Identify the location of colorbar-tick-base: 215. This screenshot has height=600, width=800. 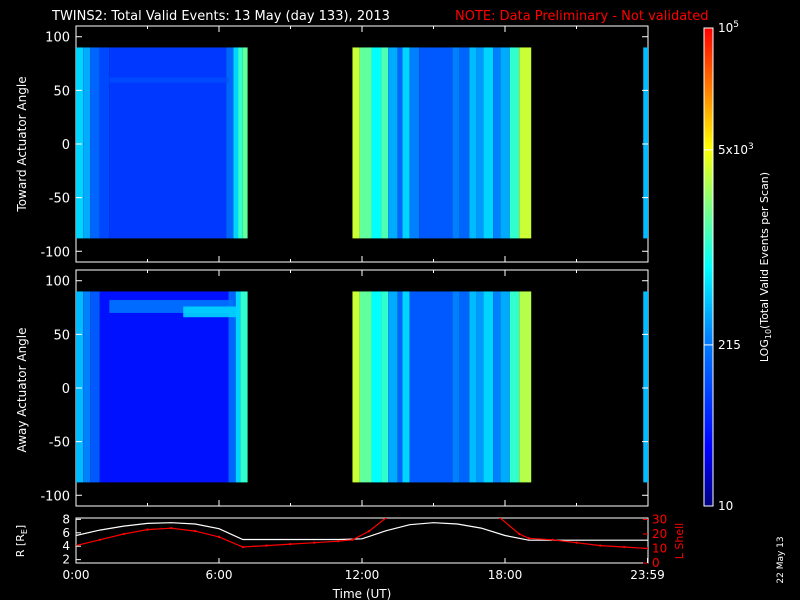
(729, 345).